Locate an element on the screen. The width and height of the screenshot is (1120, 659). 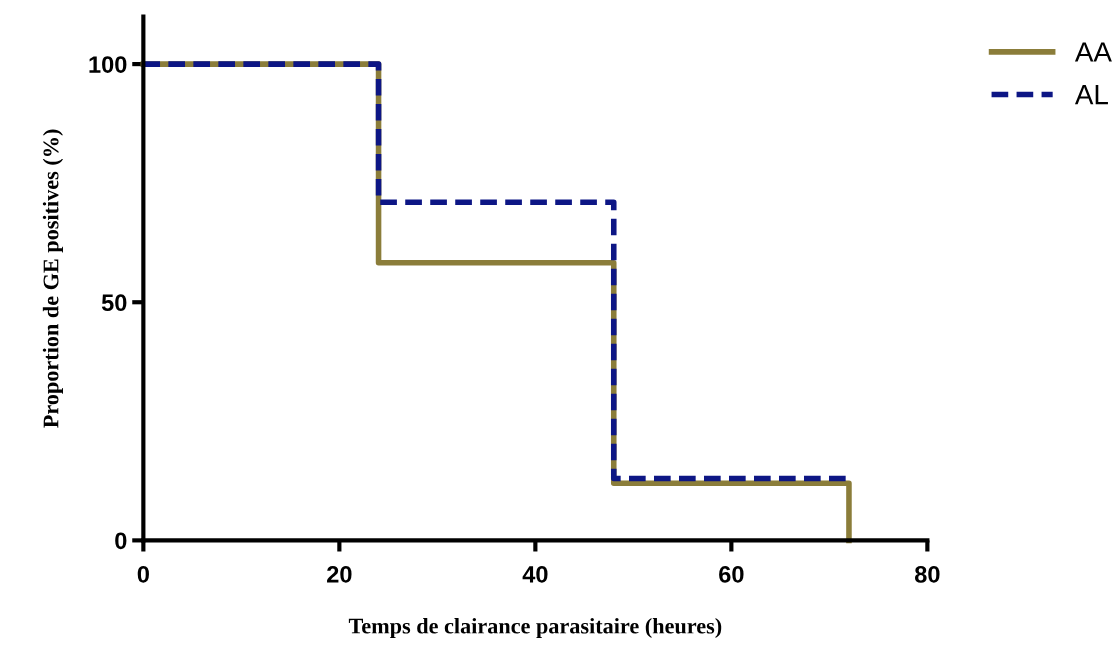
y-tick-label: 50 is located at coordinates (114, 303).